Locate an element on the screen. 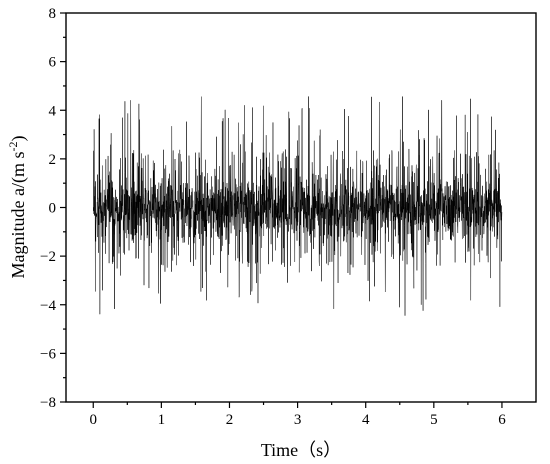  y-tick-label: −2 is located at coordinates (48, 257).